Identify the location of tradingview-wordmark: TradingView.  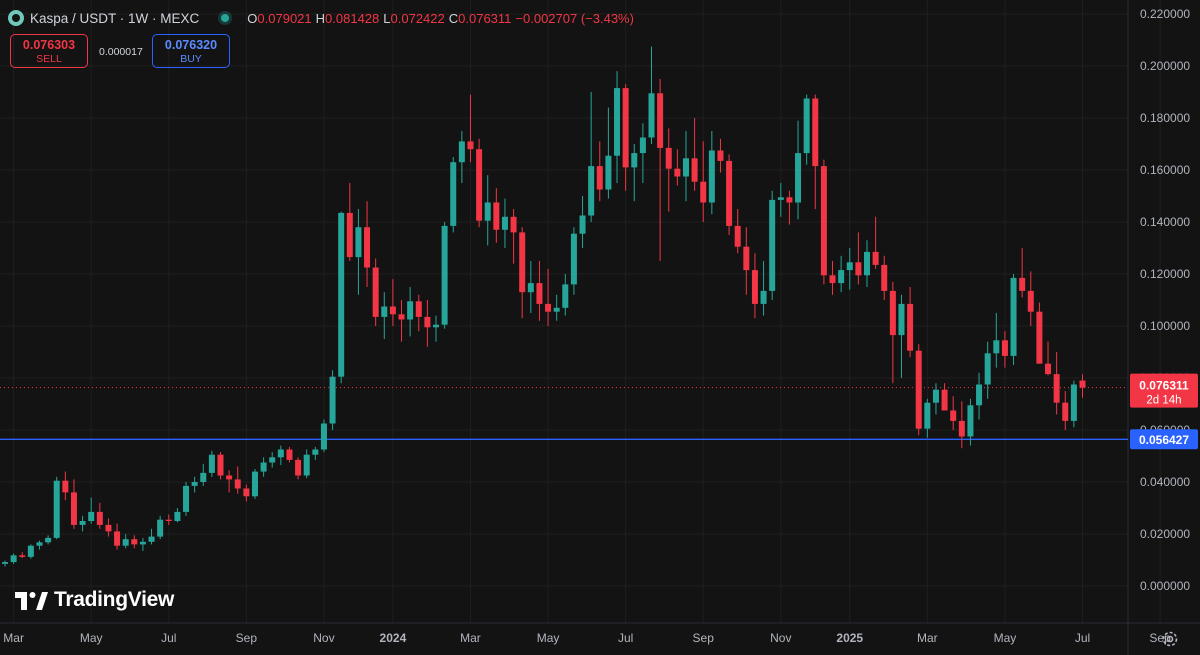
(114, 599).